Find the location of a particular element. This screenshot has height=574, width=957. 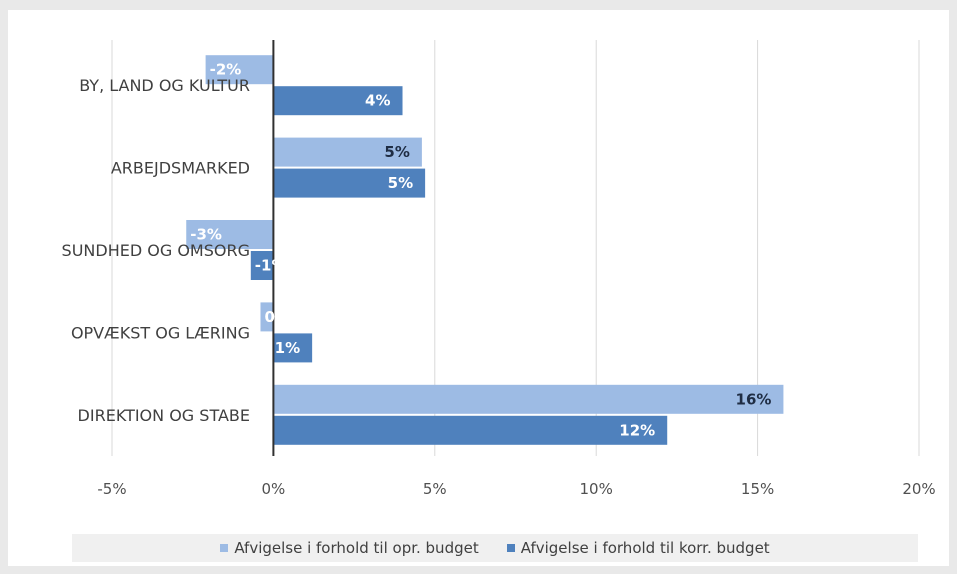

value-label: 0% is located at coordinates (276, 317).